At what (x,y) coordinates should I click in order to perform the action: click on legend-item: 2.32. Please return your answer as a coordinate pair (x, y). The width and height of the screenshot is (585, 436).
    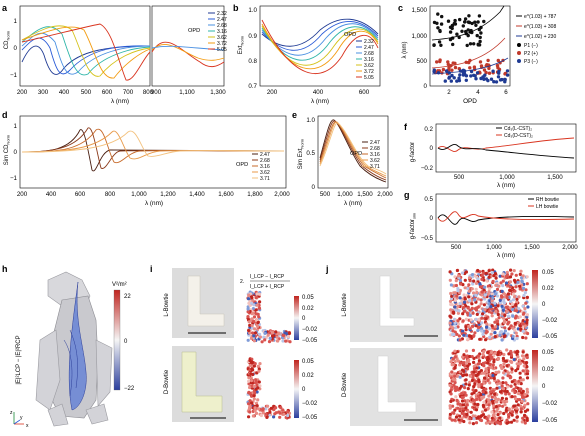
    Looking at the image, I should click on (222, 14).